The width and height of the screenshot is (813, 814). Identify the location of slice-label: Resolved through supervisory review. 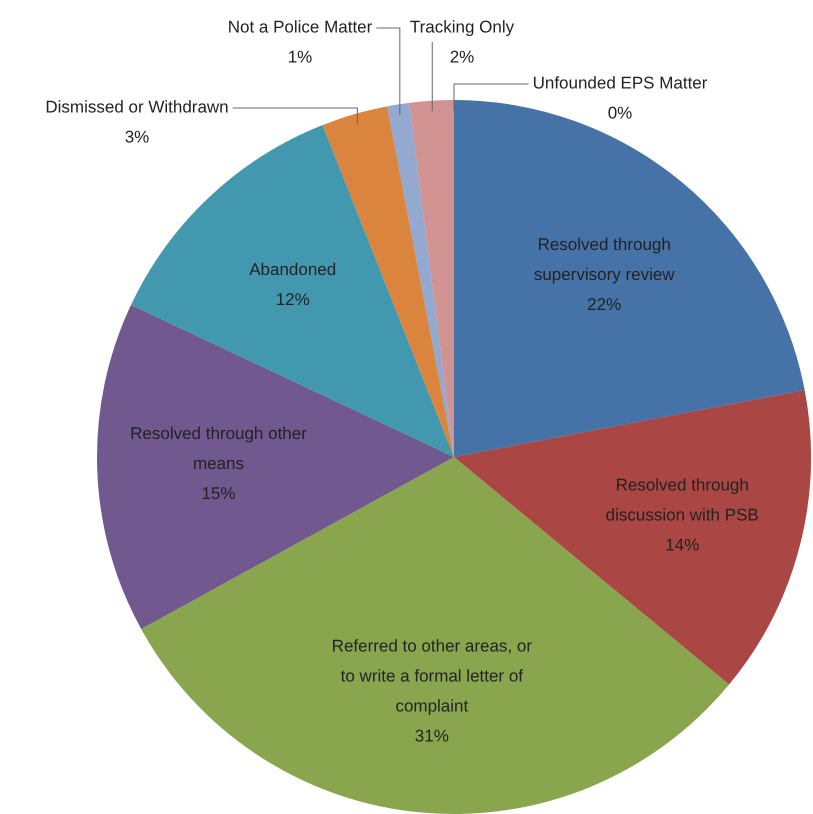
(605, 259).